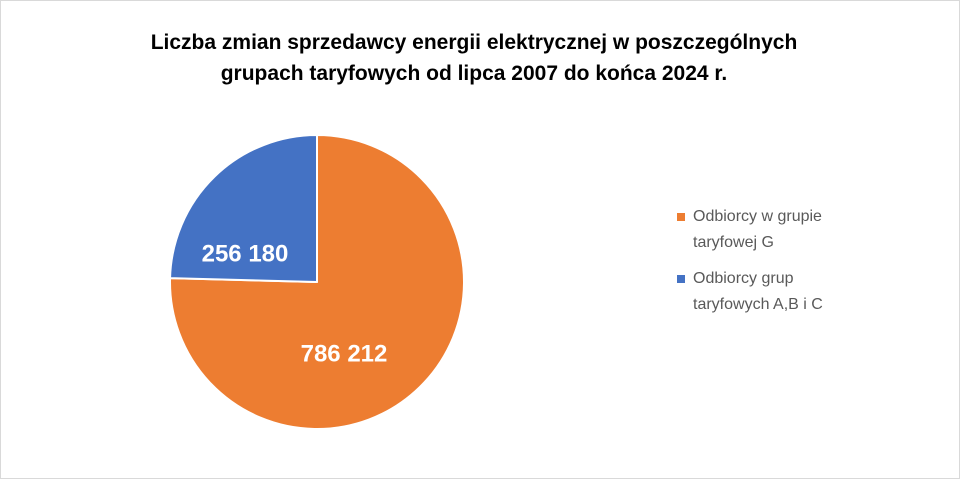 The image size is (960, 479). I want to click on legend-label-grupa-g: Odbiorcy w grupie taryfowej G, so click(803, 230).